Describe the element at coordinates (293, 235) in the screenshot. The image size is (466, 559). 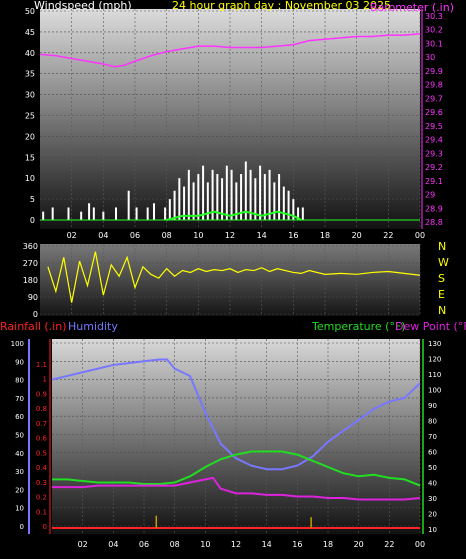
I see `x-tick-label: 16` at that location.